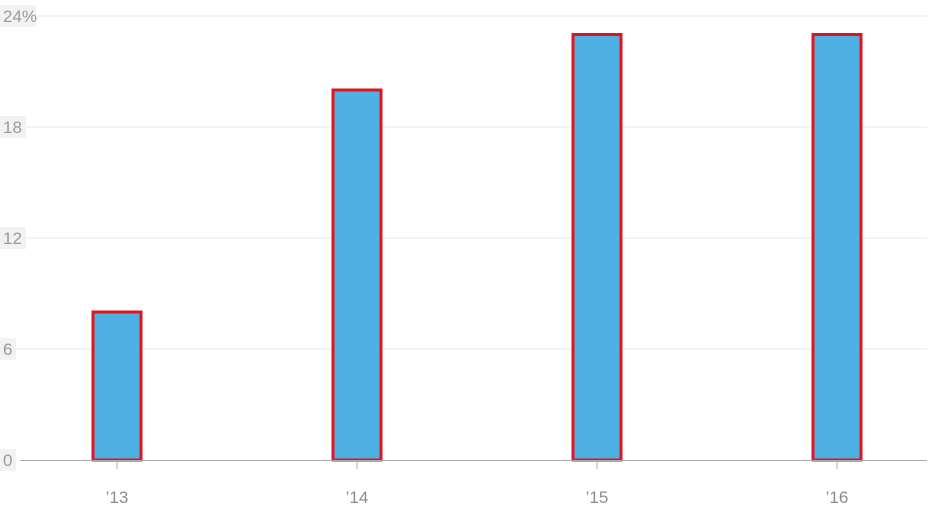 This screenshot has width=930, height=523. Describe the element at coordinates (837, 497) in the screenshot. I see `x-tick-label-3: ’16` at that location.